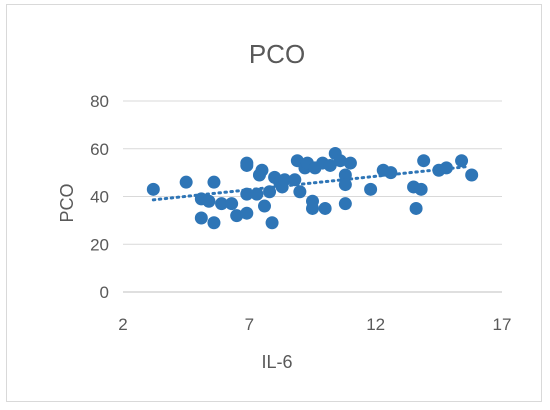 The image size is (550, 410). Describe the element at coordinates (104, 292) in the screenshot. I see `y-tick-label: 0` at that location.